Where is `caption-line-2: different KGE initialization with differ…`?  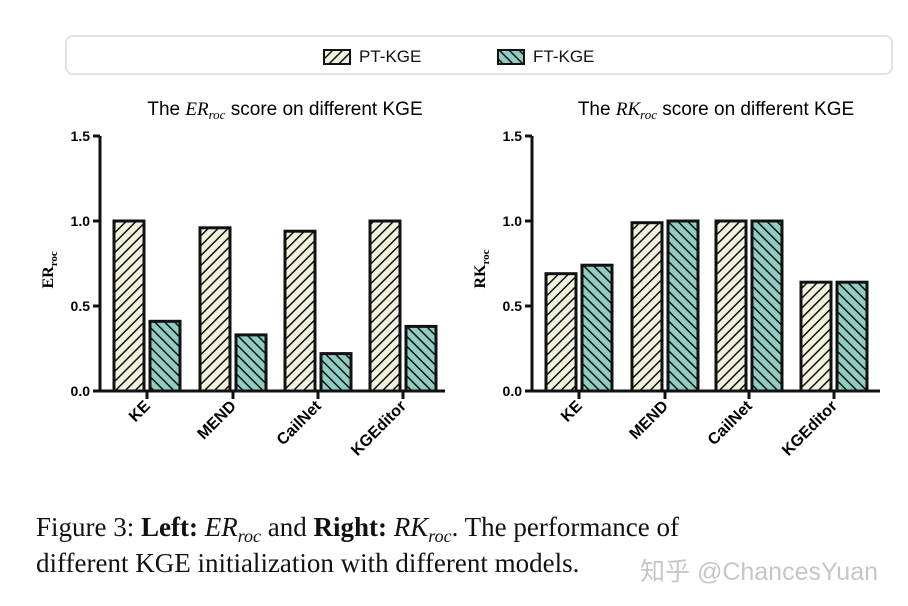
caption-line-2: different KGE initialization with differ… is located at coordinates (308, 563).